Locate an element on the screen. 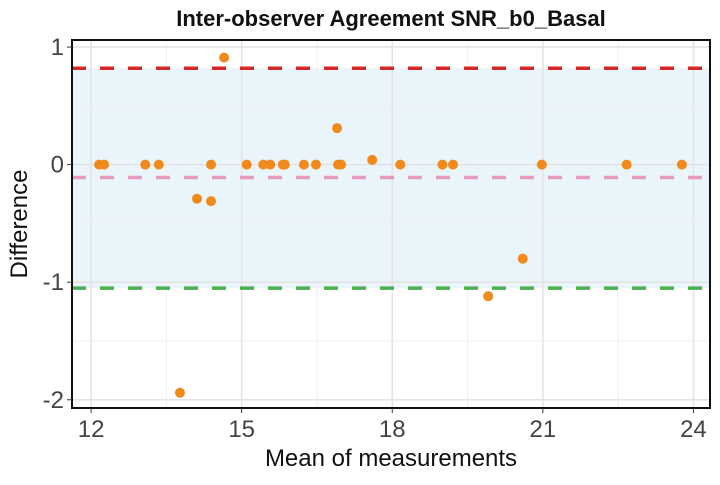  y-tick-label: -1 is located at coordinates (53, 282).